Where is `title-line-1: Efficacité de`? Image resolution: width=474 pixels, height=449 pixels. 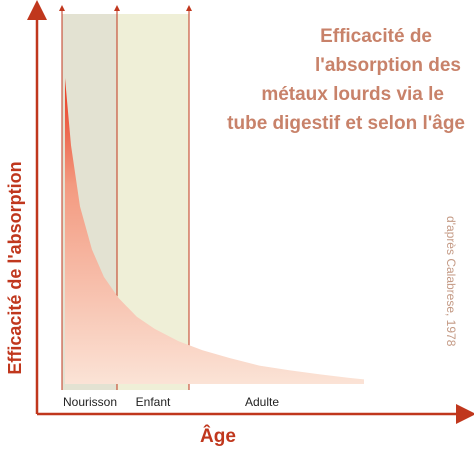 title-line-1: Efficacité de is located at coordinates (376, 36).